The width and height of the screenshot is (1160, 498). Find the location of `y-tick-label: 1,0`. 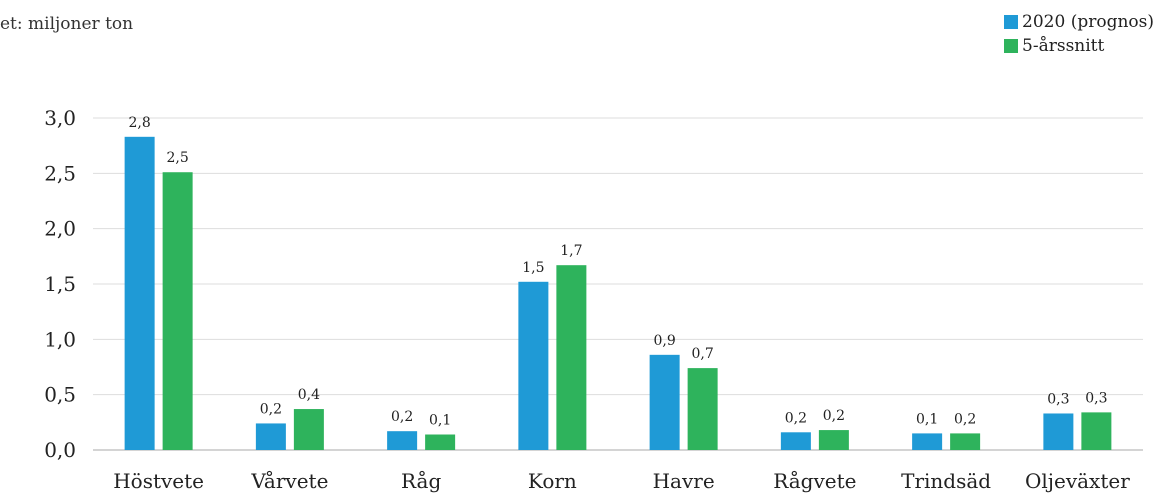

y-tick-label: 1,0 is located at coordinates (60, 339).